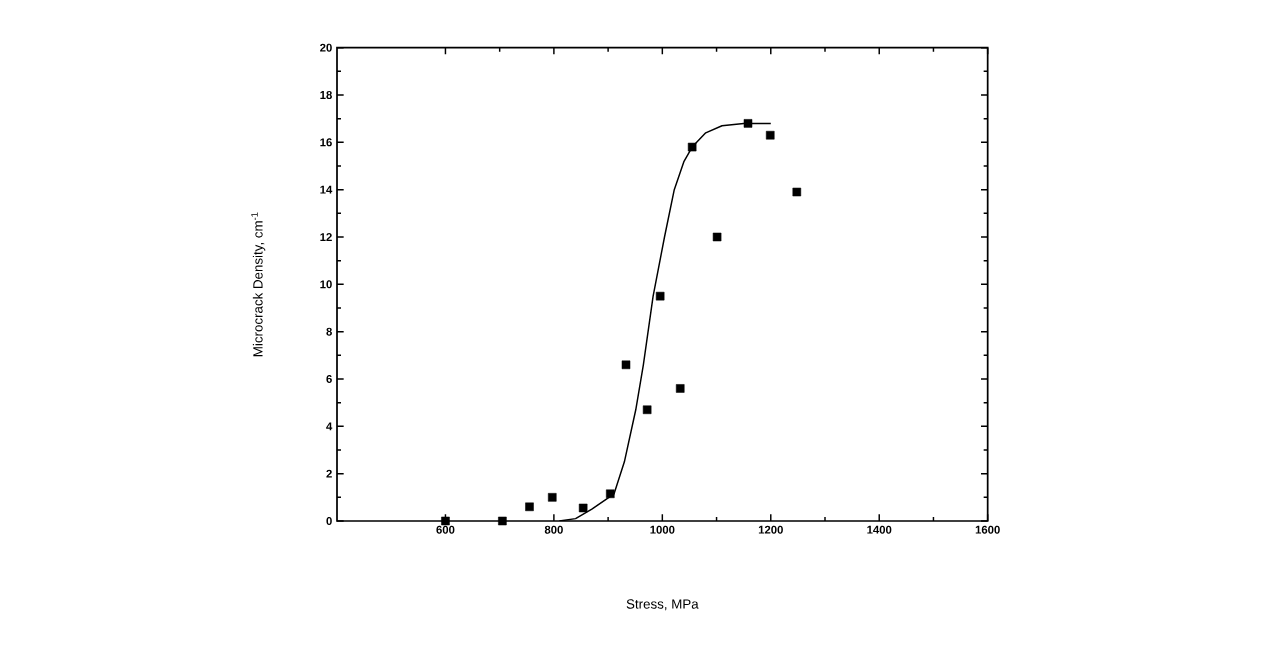 The width and height of the screenshot is (1286, 661). Describe the element at coordinates (329, 426) in the screenshot. I see `y-tick-label: 4` at that location.